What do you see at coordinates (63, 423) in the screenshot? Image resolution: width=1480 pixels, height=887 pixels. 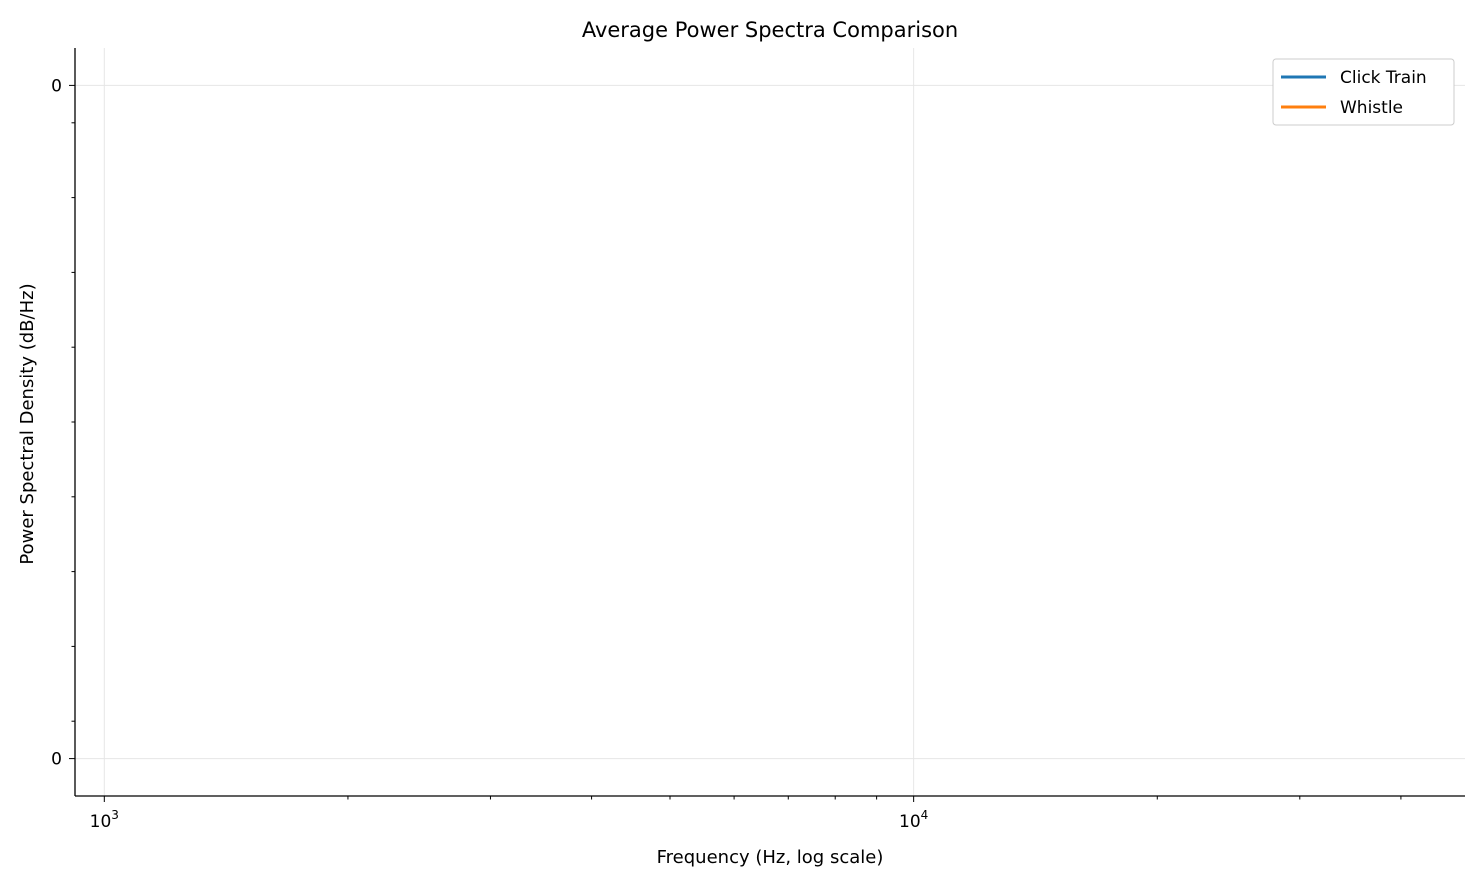 I see `y-axis-ticks: 00` at bounding box center [63, 423].